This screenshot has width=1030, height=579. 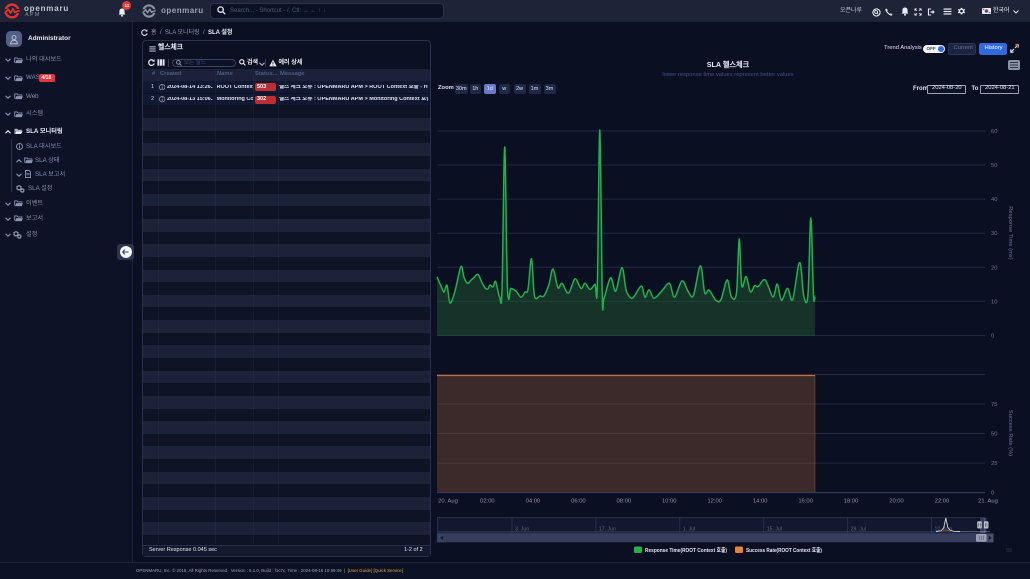 I want to click on svg-text: 20:00, so click(x=896, y=502).